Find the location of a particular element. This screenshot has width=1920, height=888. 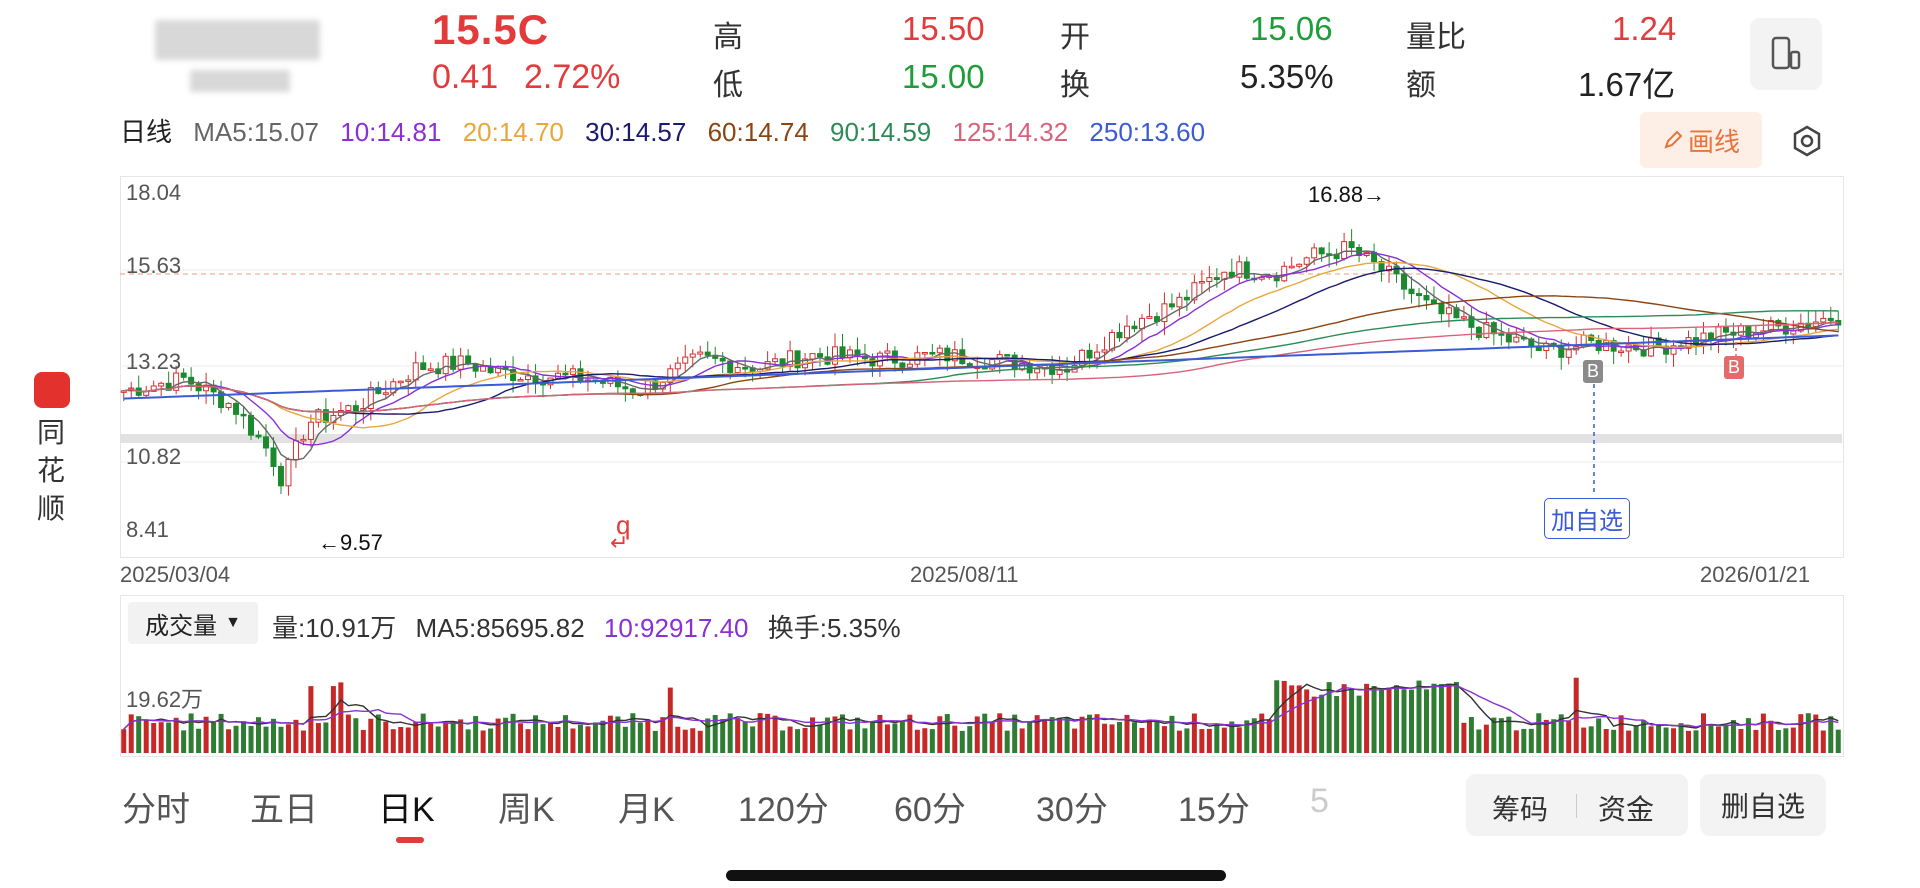

tab-60min: 60分 is located at coordinates (930, 810).